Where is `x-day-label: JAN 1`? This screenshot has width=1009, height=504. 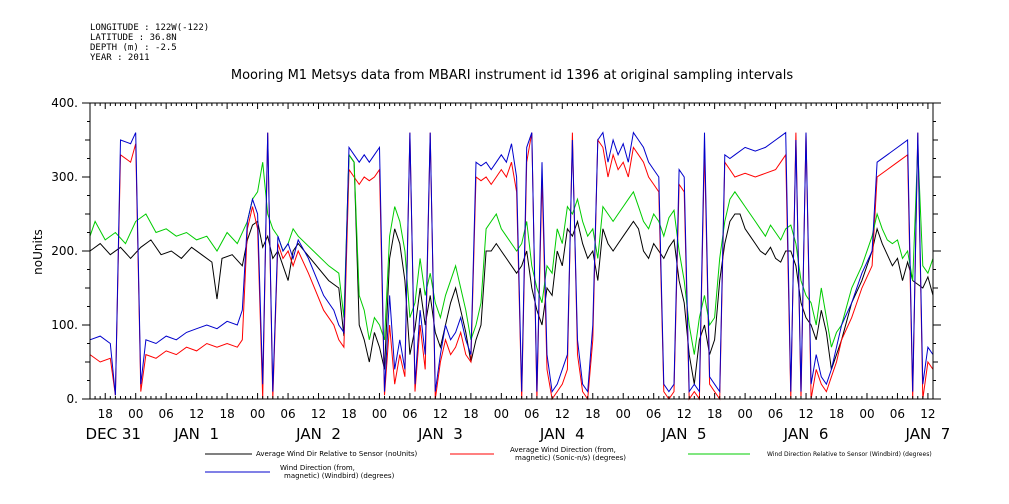 x-day-label: JAN 1 is located at coordinates (196, 434).